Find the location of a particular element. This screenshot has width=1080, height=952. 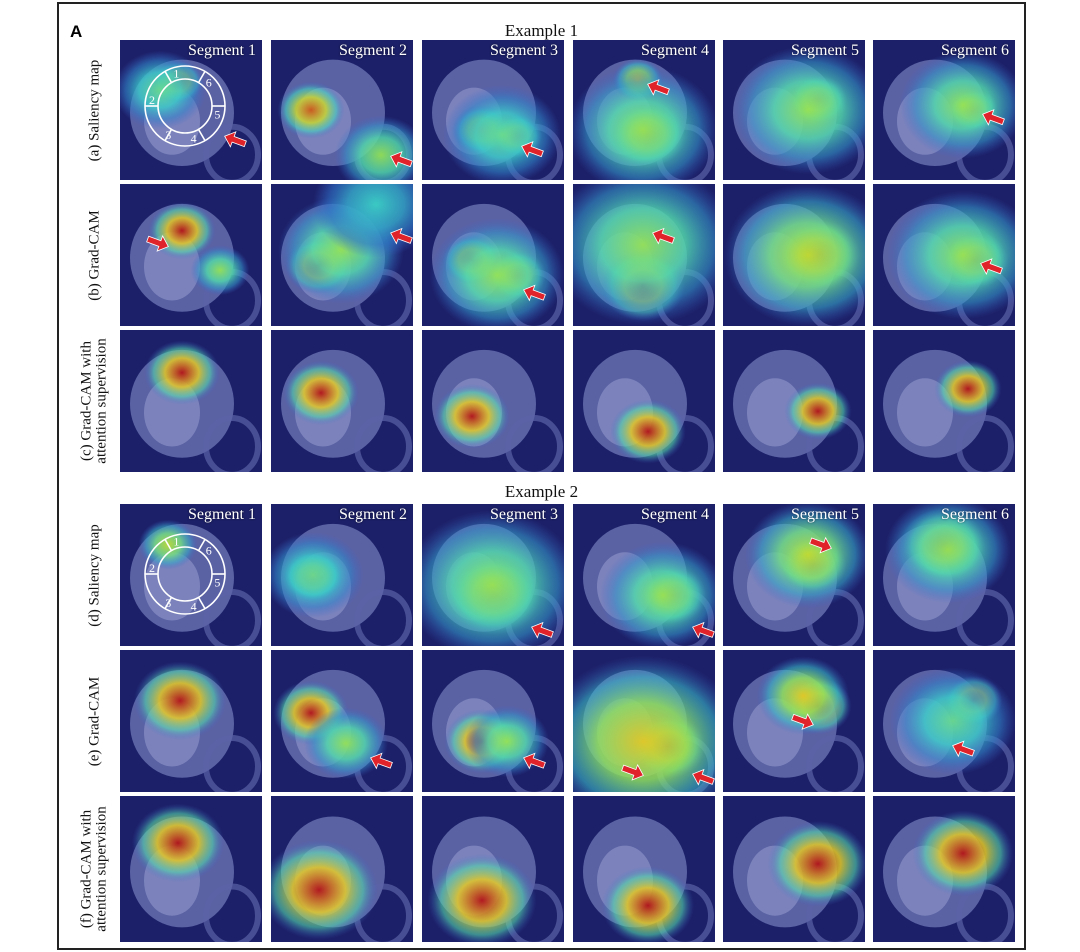

segment-number: 5 is located at coordinates (217, 115).